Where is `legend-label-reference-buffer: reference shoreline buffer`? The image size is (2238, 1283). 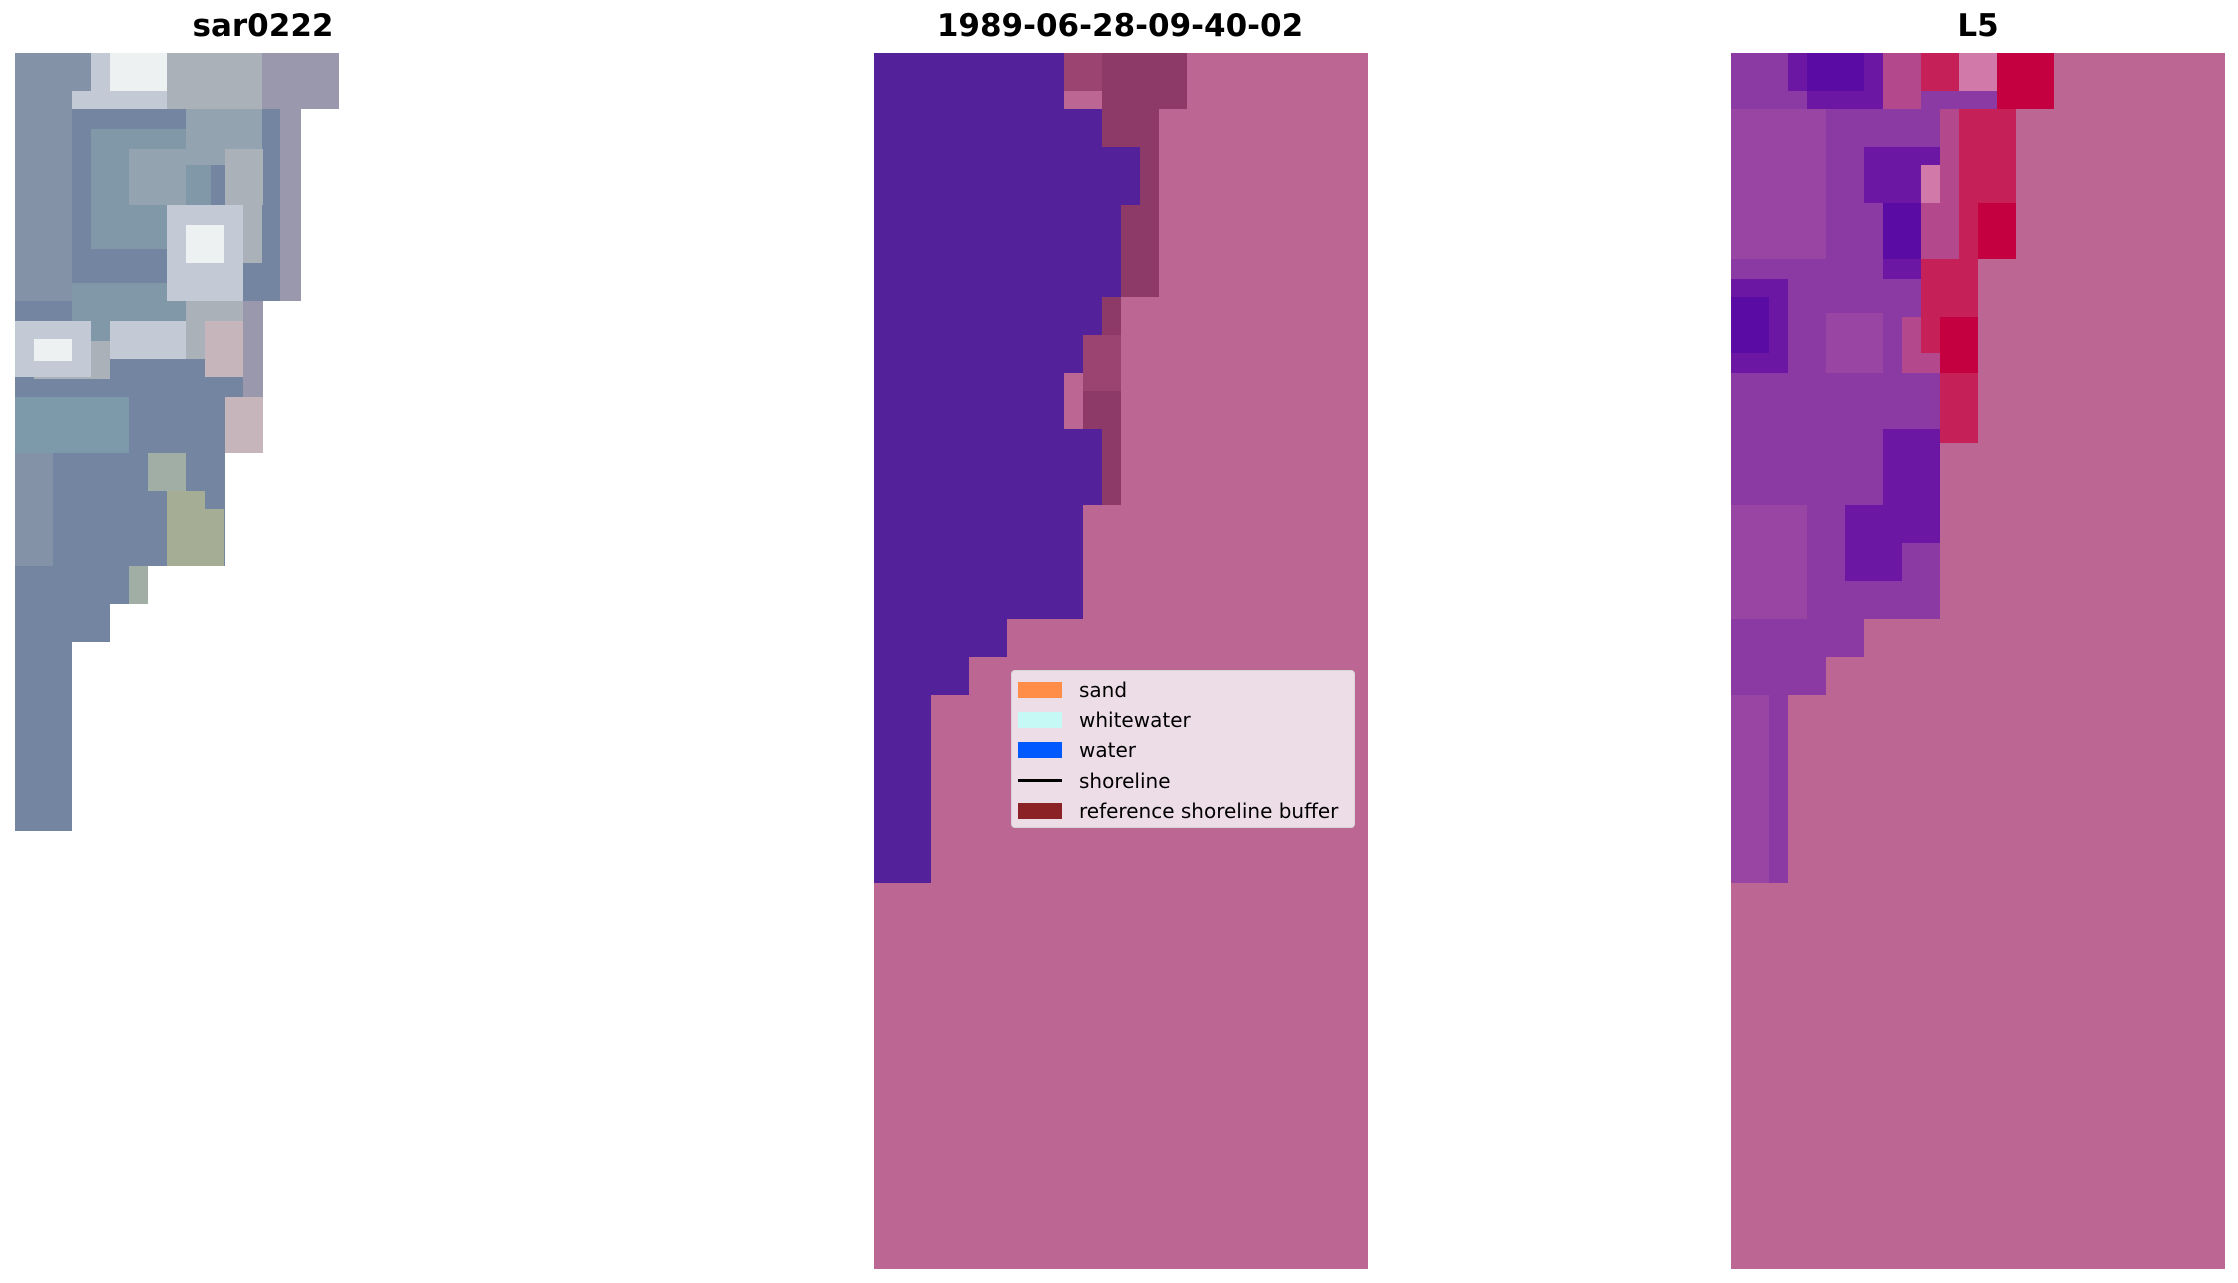
legend-label-reference-buffer: reference shoreline buffer is located at coordinates (1209, 810).